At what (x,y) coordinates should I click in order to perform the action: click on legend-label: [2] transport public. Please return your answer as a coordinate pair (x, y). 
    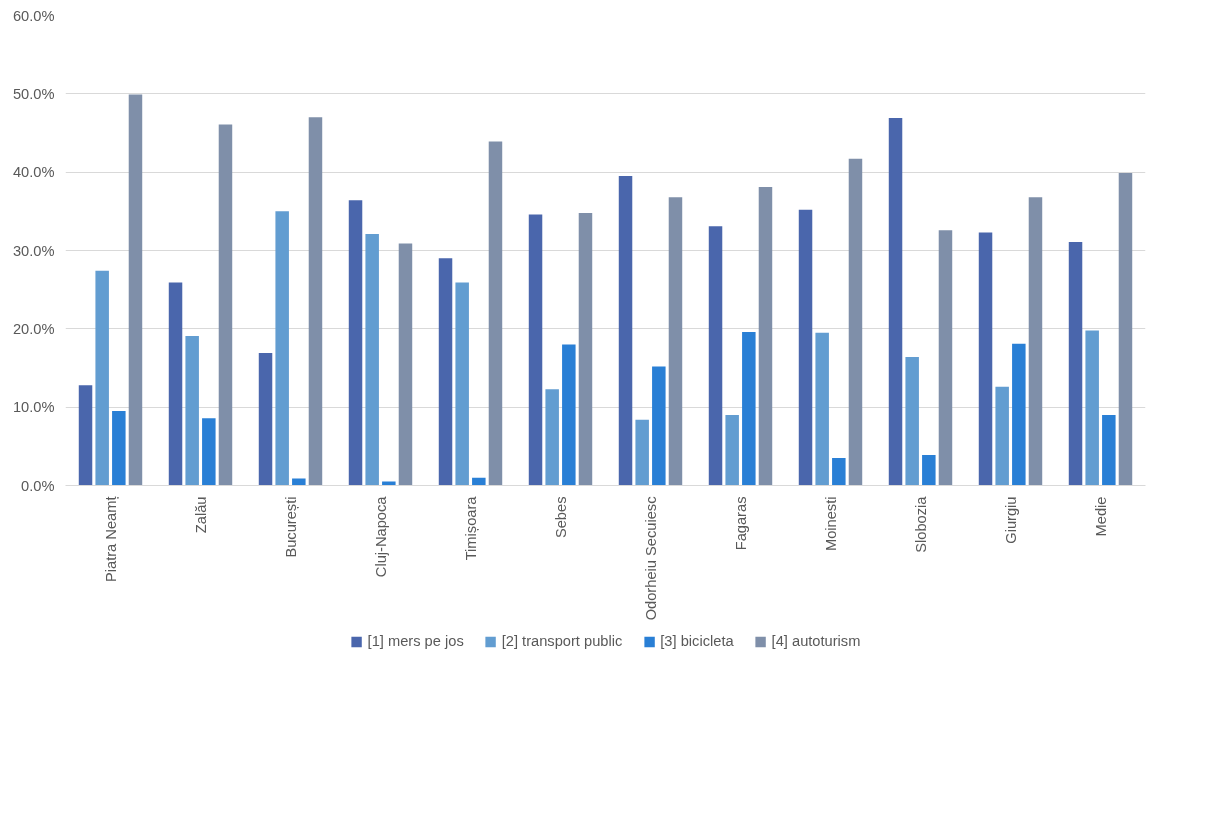
    Looking at the image, I should click on (562, 641).